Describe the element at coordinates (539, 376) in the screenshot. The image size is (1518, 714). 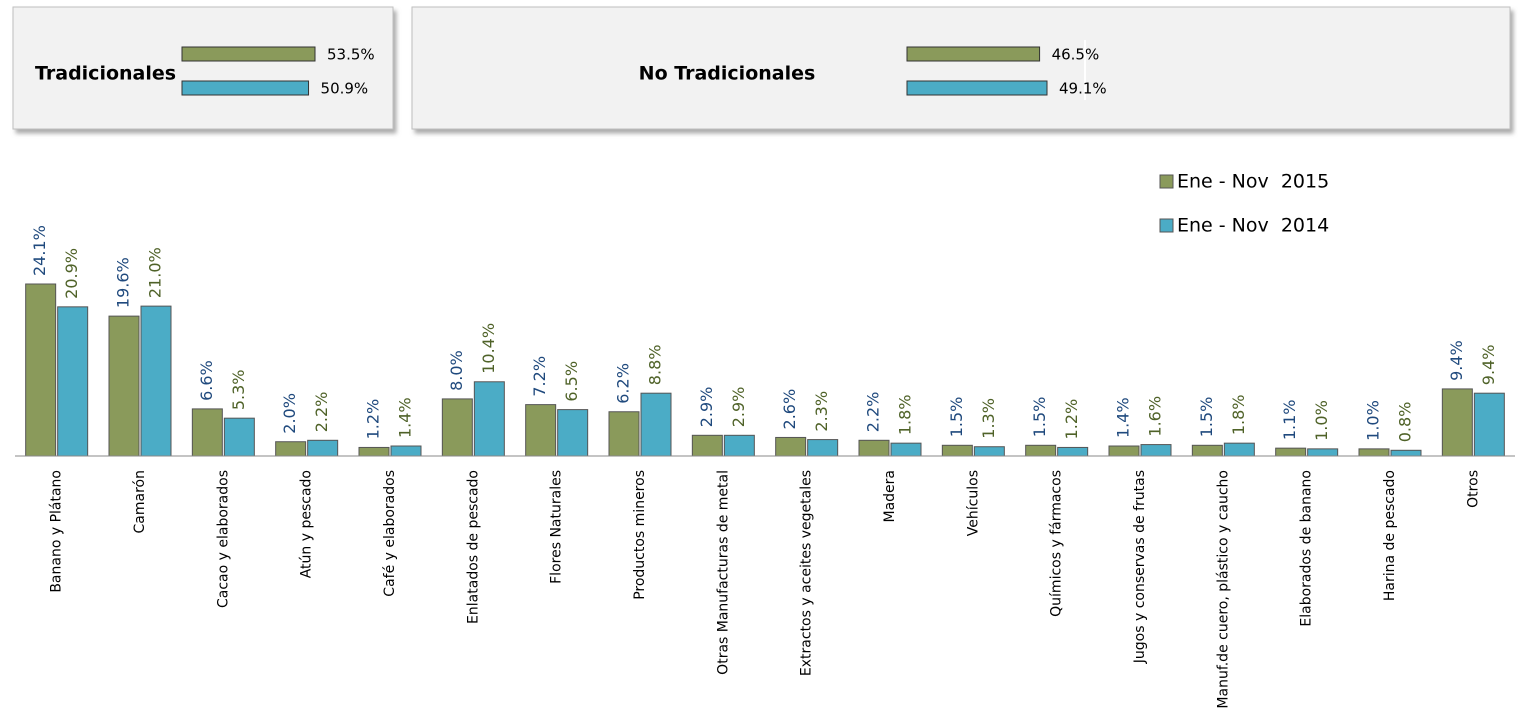
I see `value-label: 7.2%` at that location.